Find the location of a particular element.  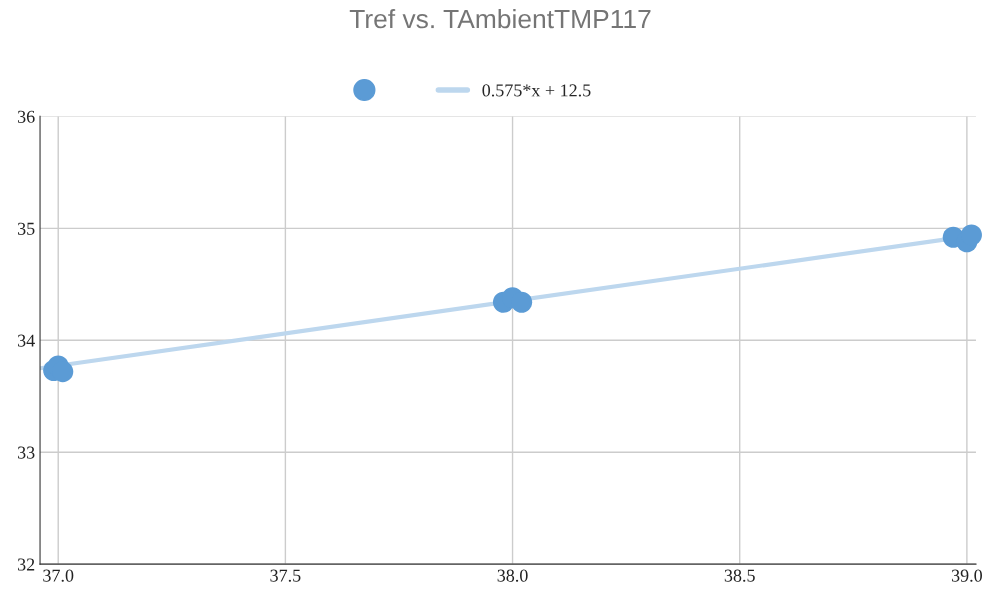

x-tick-label: 39.0 is located at coordinates (966, 575).